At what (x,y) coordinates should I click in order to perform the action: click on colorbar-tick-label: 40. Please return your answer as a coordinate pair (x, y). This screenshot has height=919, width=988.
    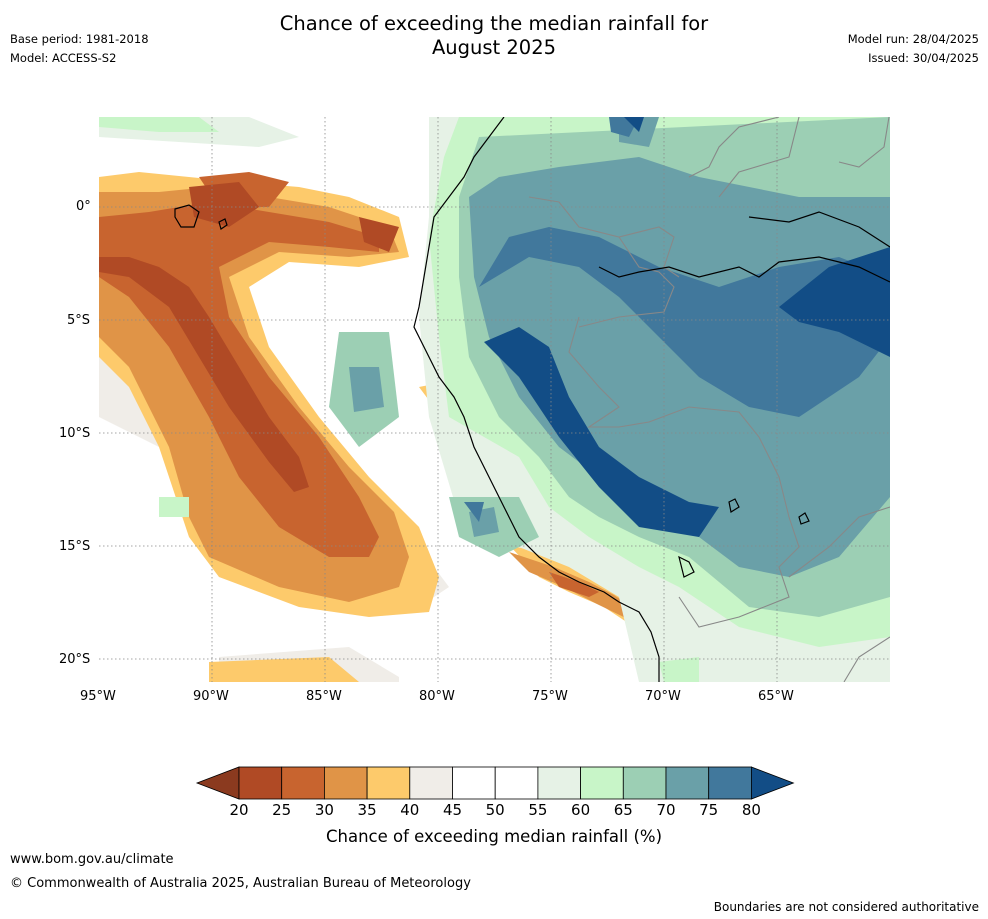
    Looking at the image, I should click on (410, 810).